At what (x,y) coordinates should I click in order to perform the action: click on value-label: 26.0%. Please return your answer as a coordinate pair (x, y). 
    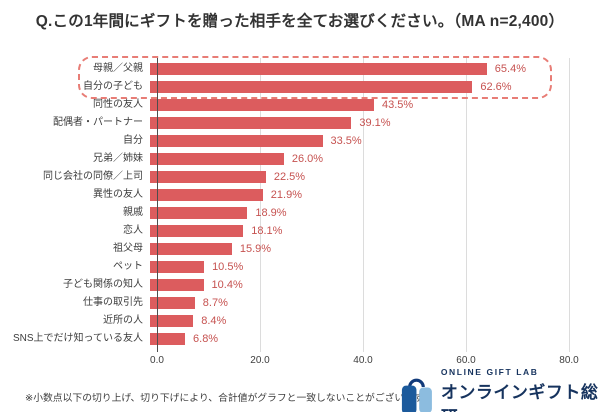
    Looking at the image, I should click on (307, 159).